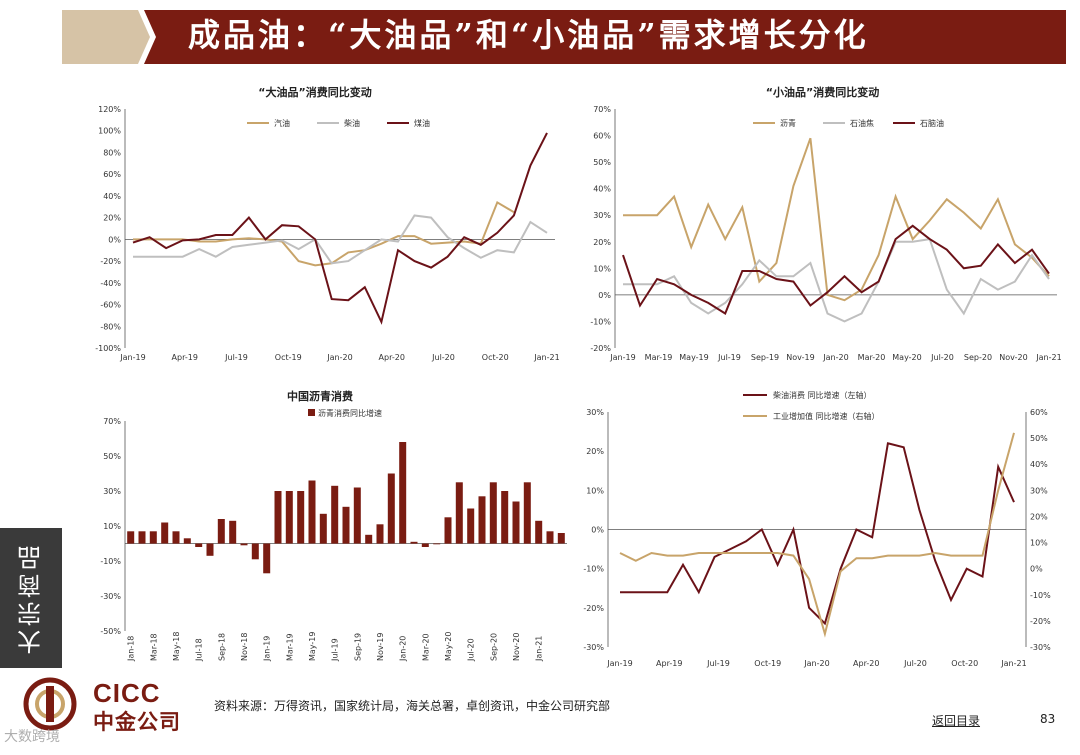 The image size is (1080, 755). I want to click on legend-label: 煤油, so click(422, 123).